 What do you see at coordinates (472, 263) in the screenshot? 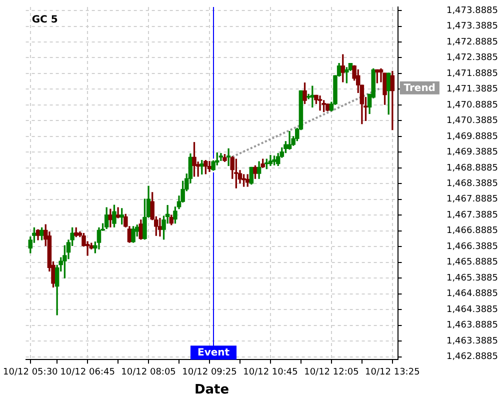
I see `y-tick-label: 1,465.8885` at bounding box center [472, 263].